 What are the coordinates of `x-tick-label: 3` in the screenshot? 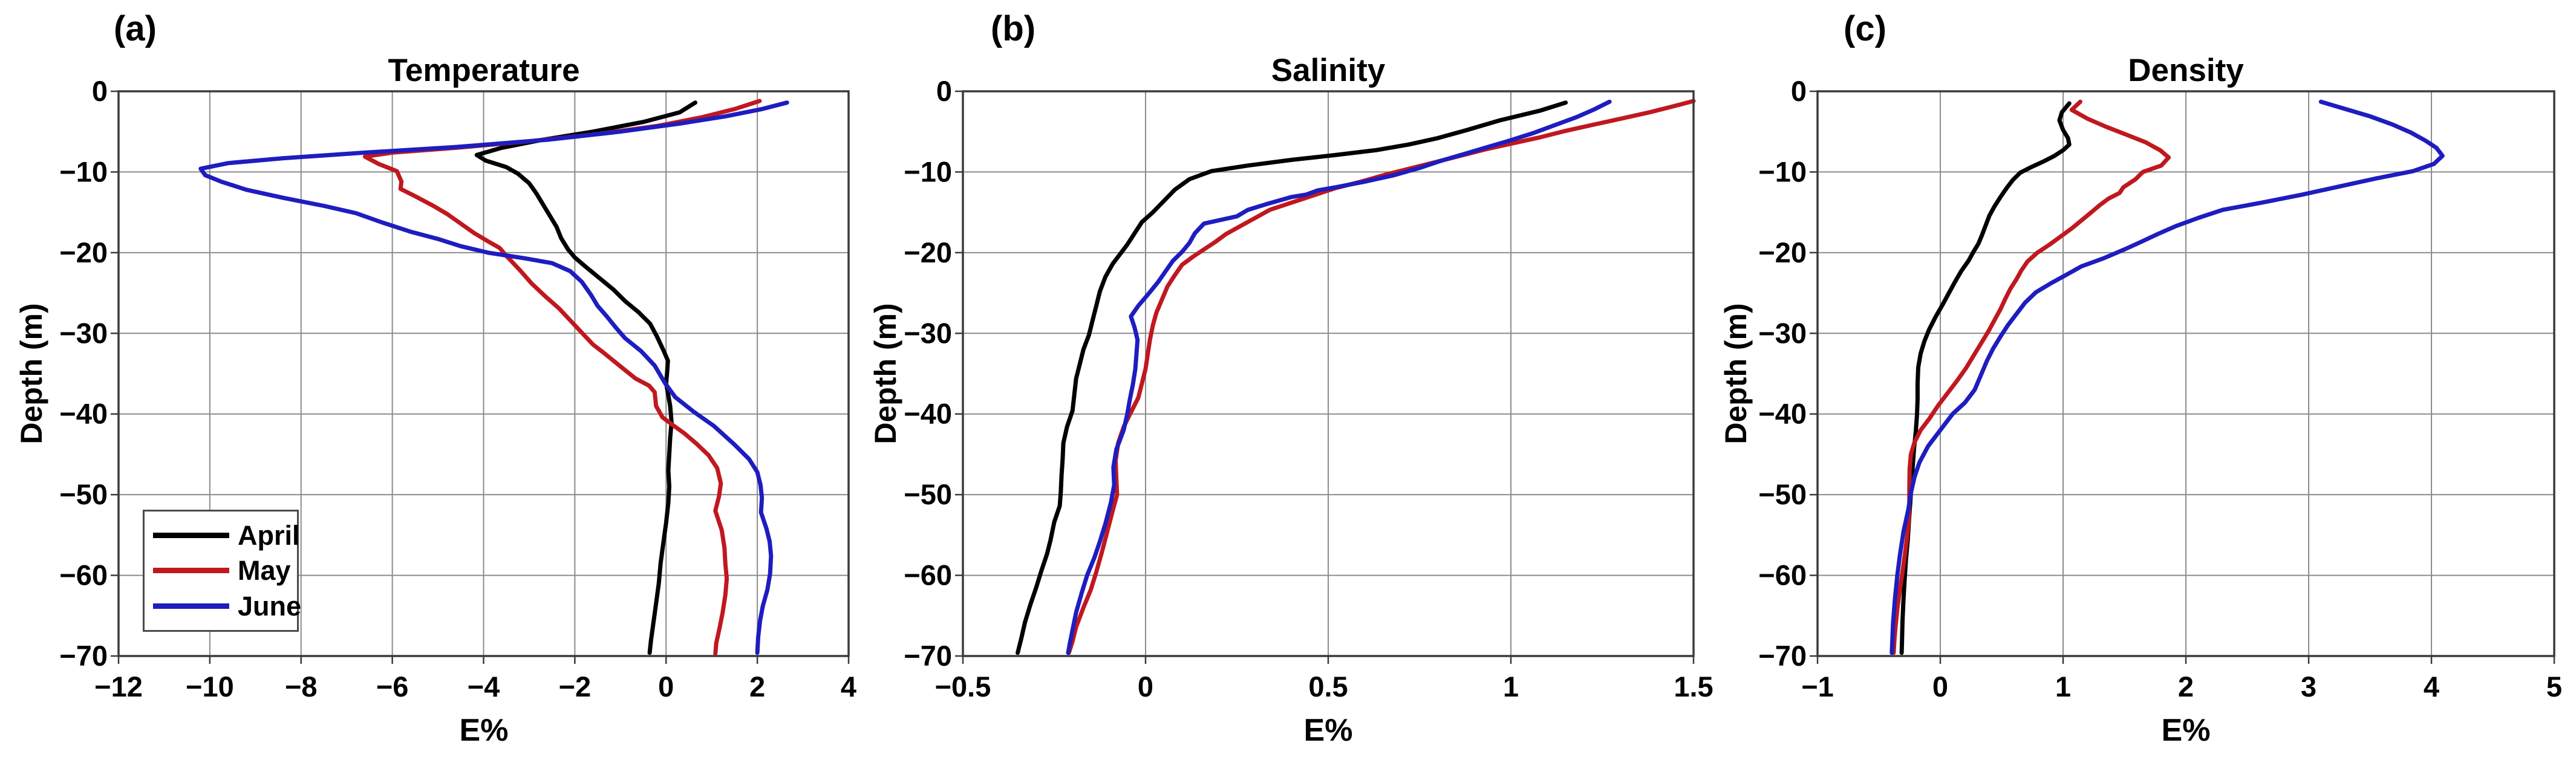 It's located at (2309, 687).